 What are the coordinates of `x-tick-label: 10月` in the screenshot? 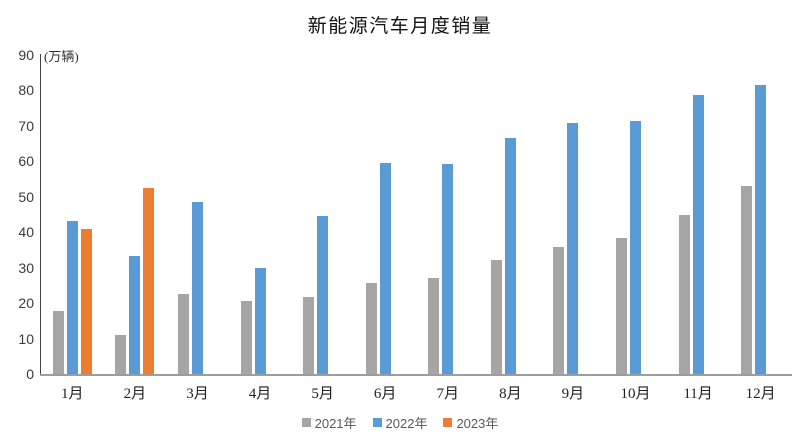 It's located at (635, 394).